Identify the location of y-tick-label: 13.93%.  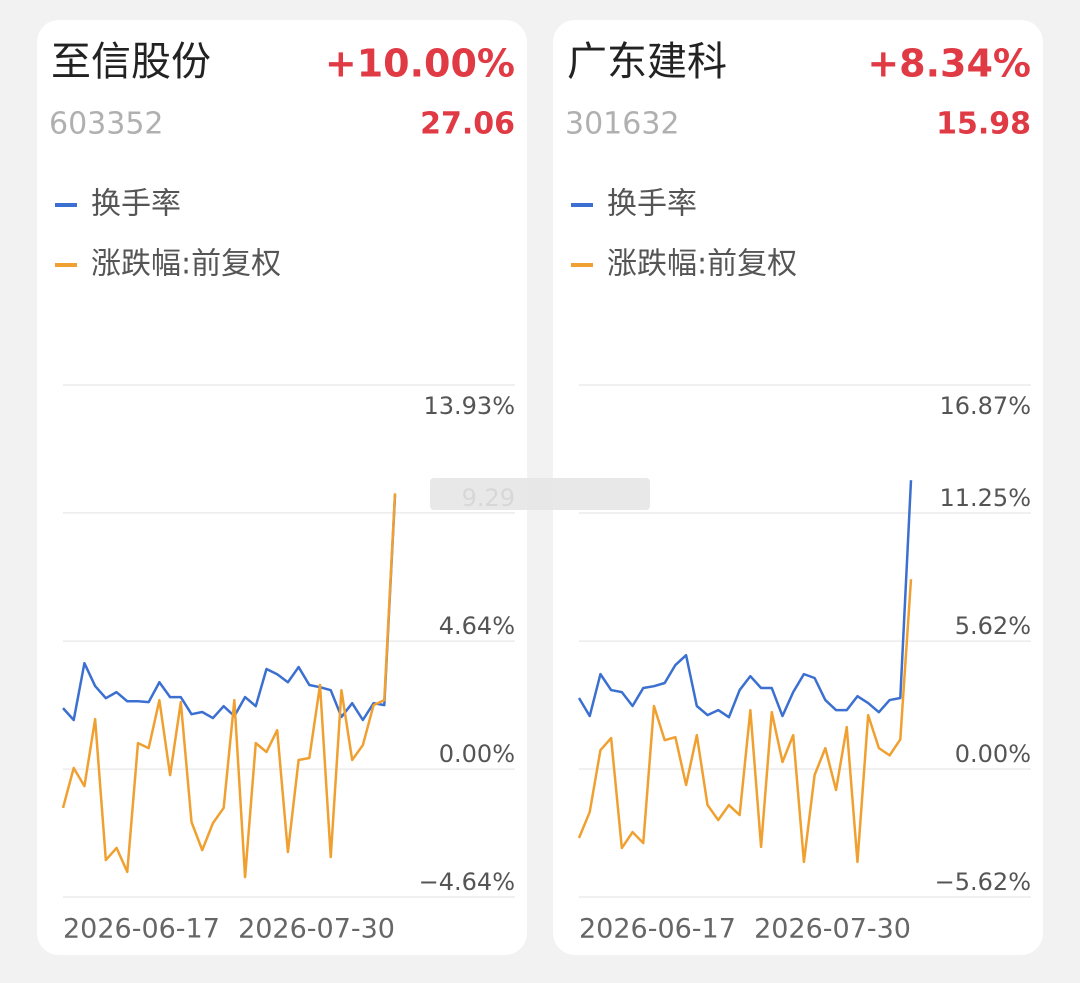
(469, 406).